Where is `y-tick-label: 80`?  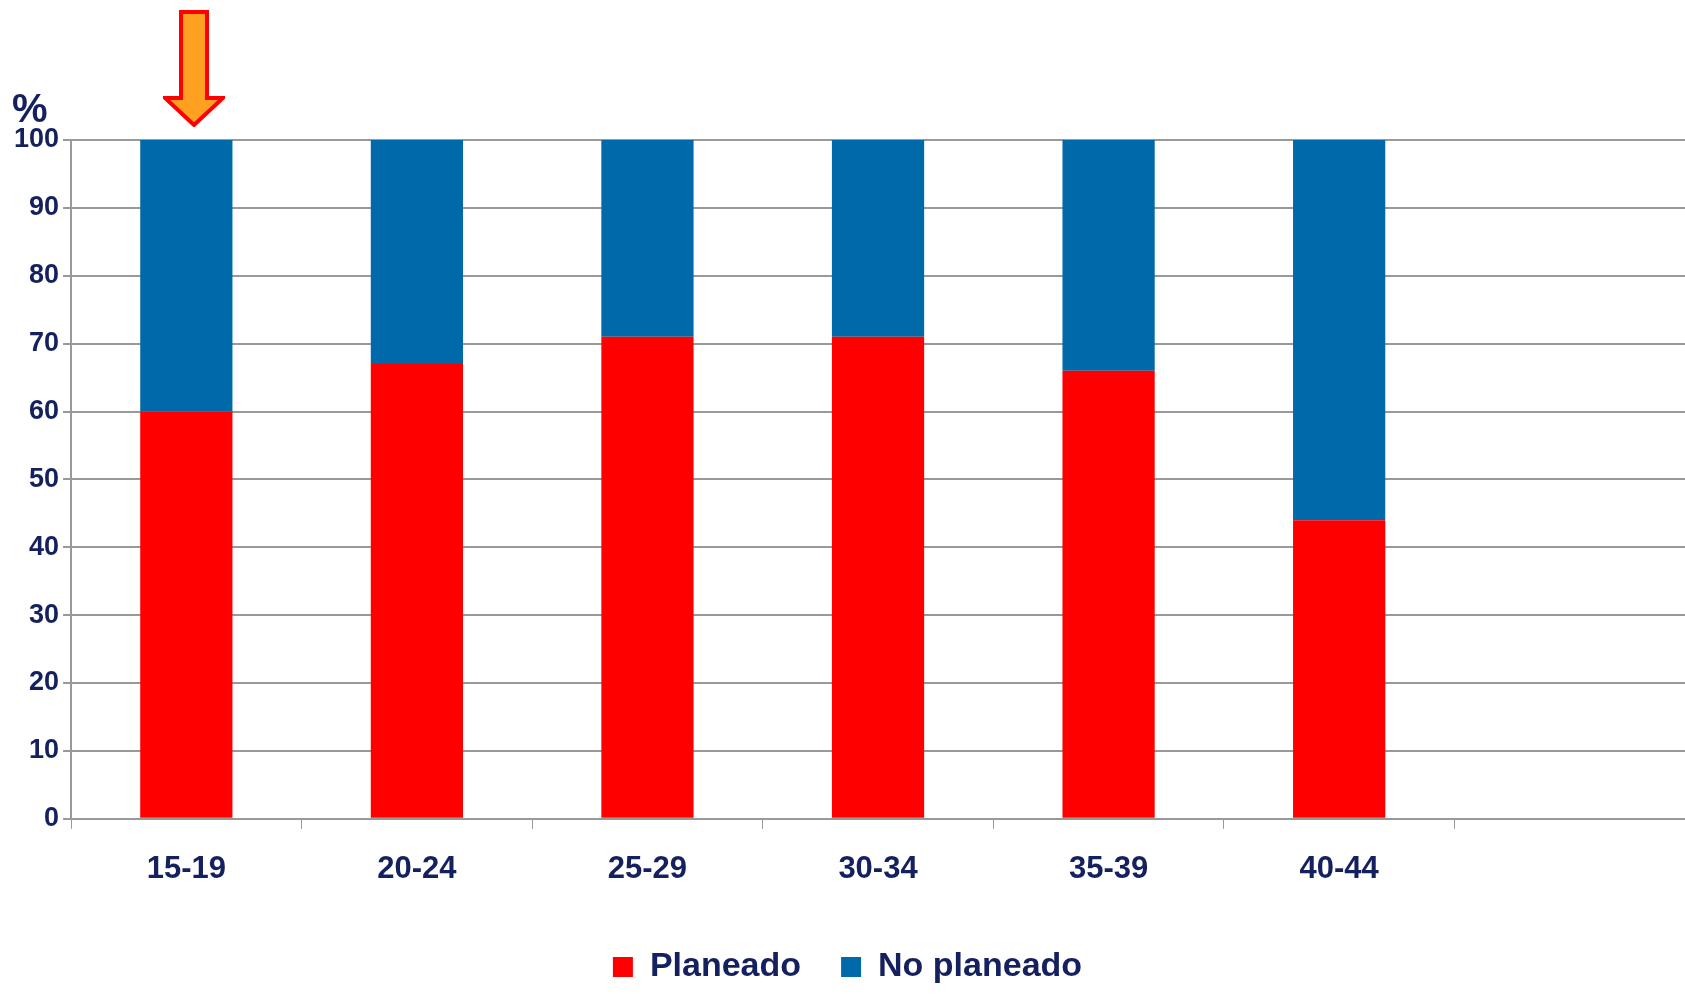
y-tick-label: 80 is located at coordinates (44, 274).